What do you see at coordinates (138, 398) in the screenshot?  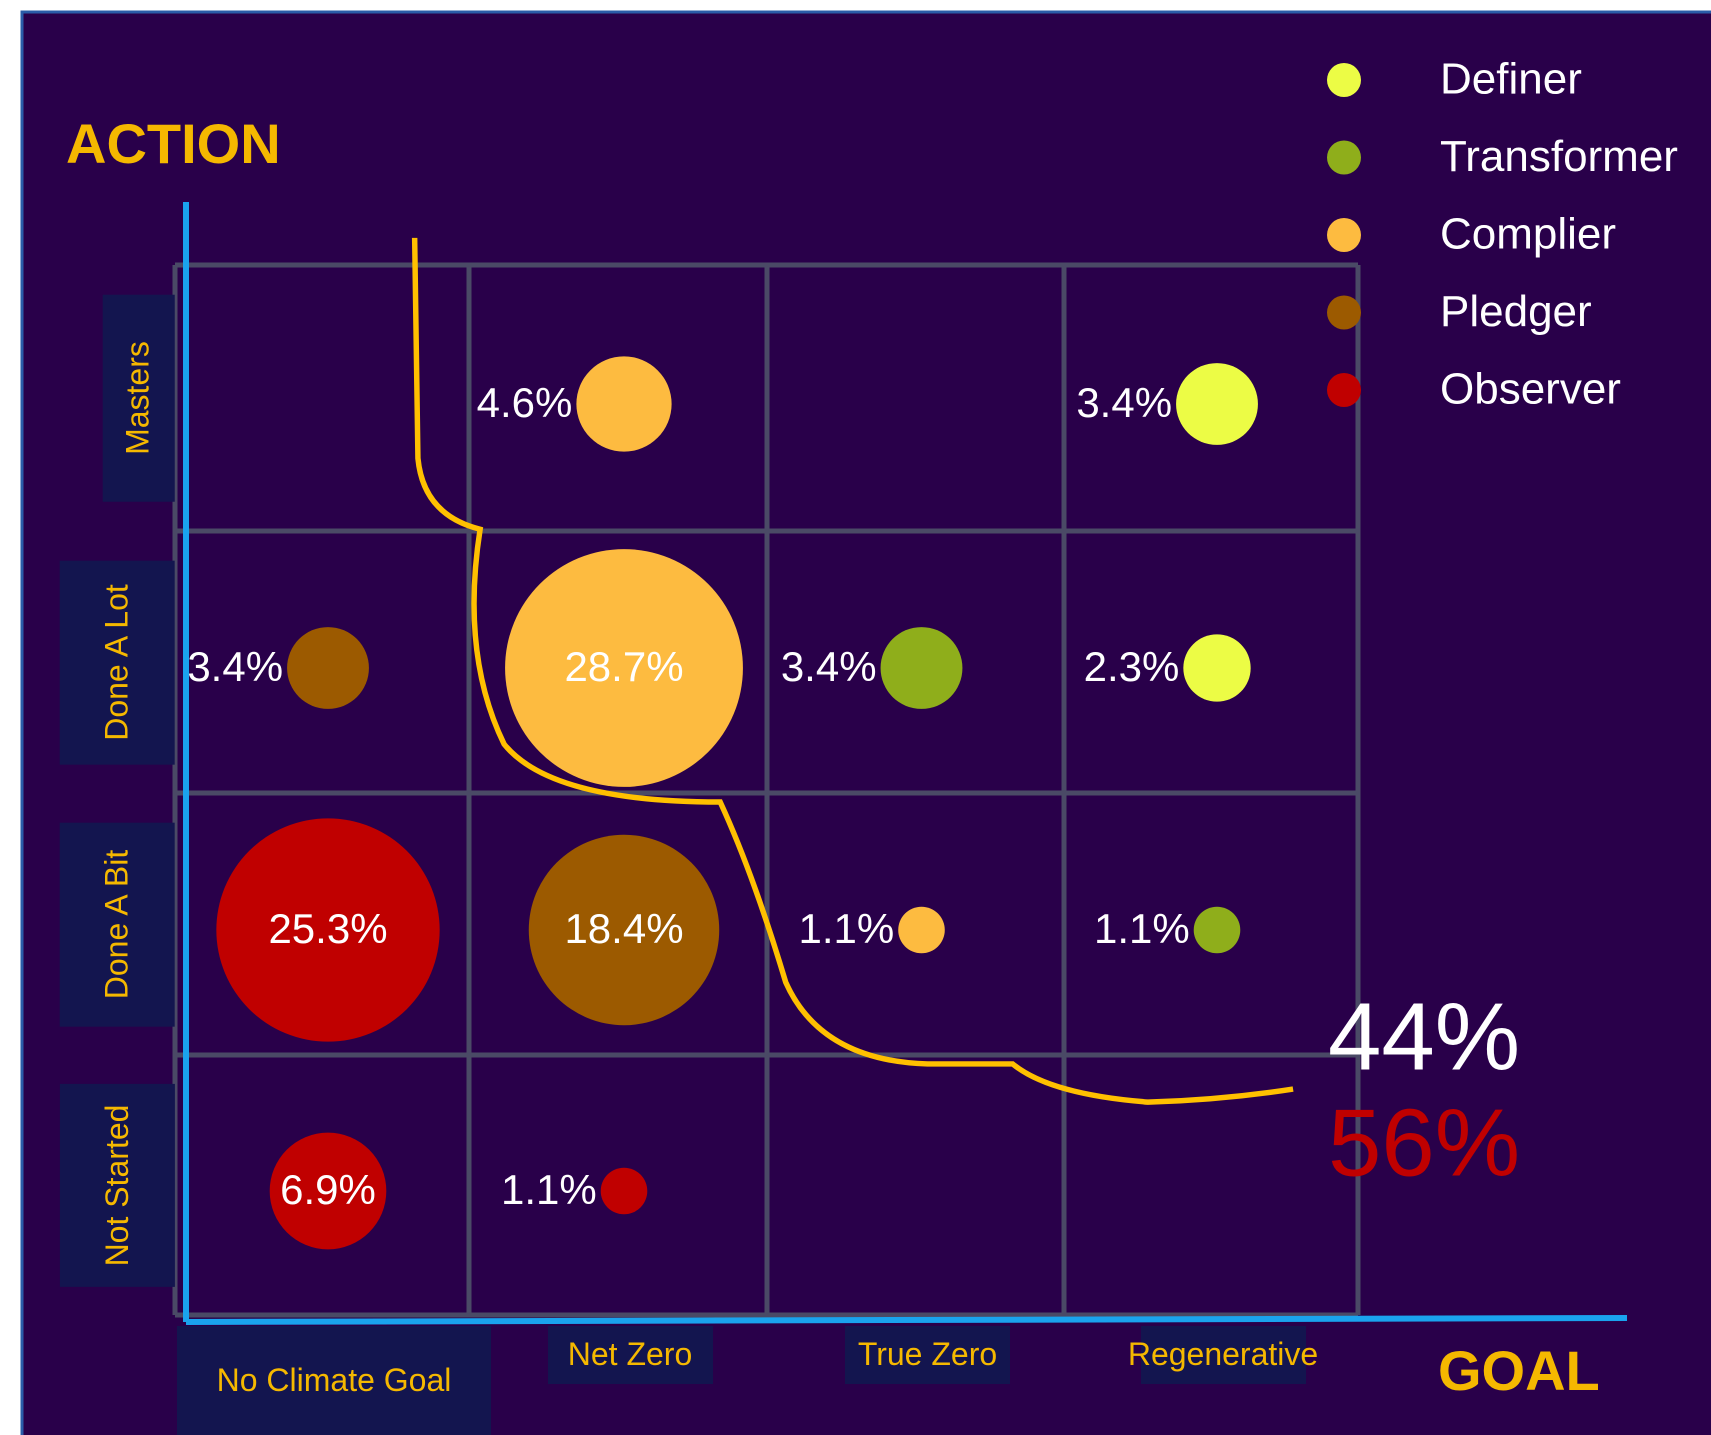 I see `y-tick-label: Masters` at bounding box center [138, 398].